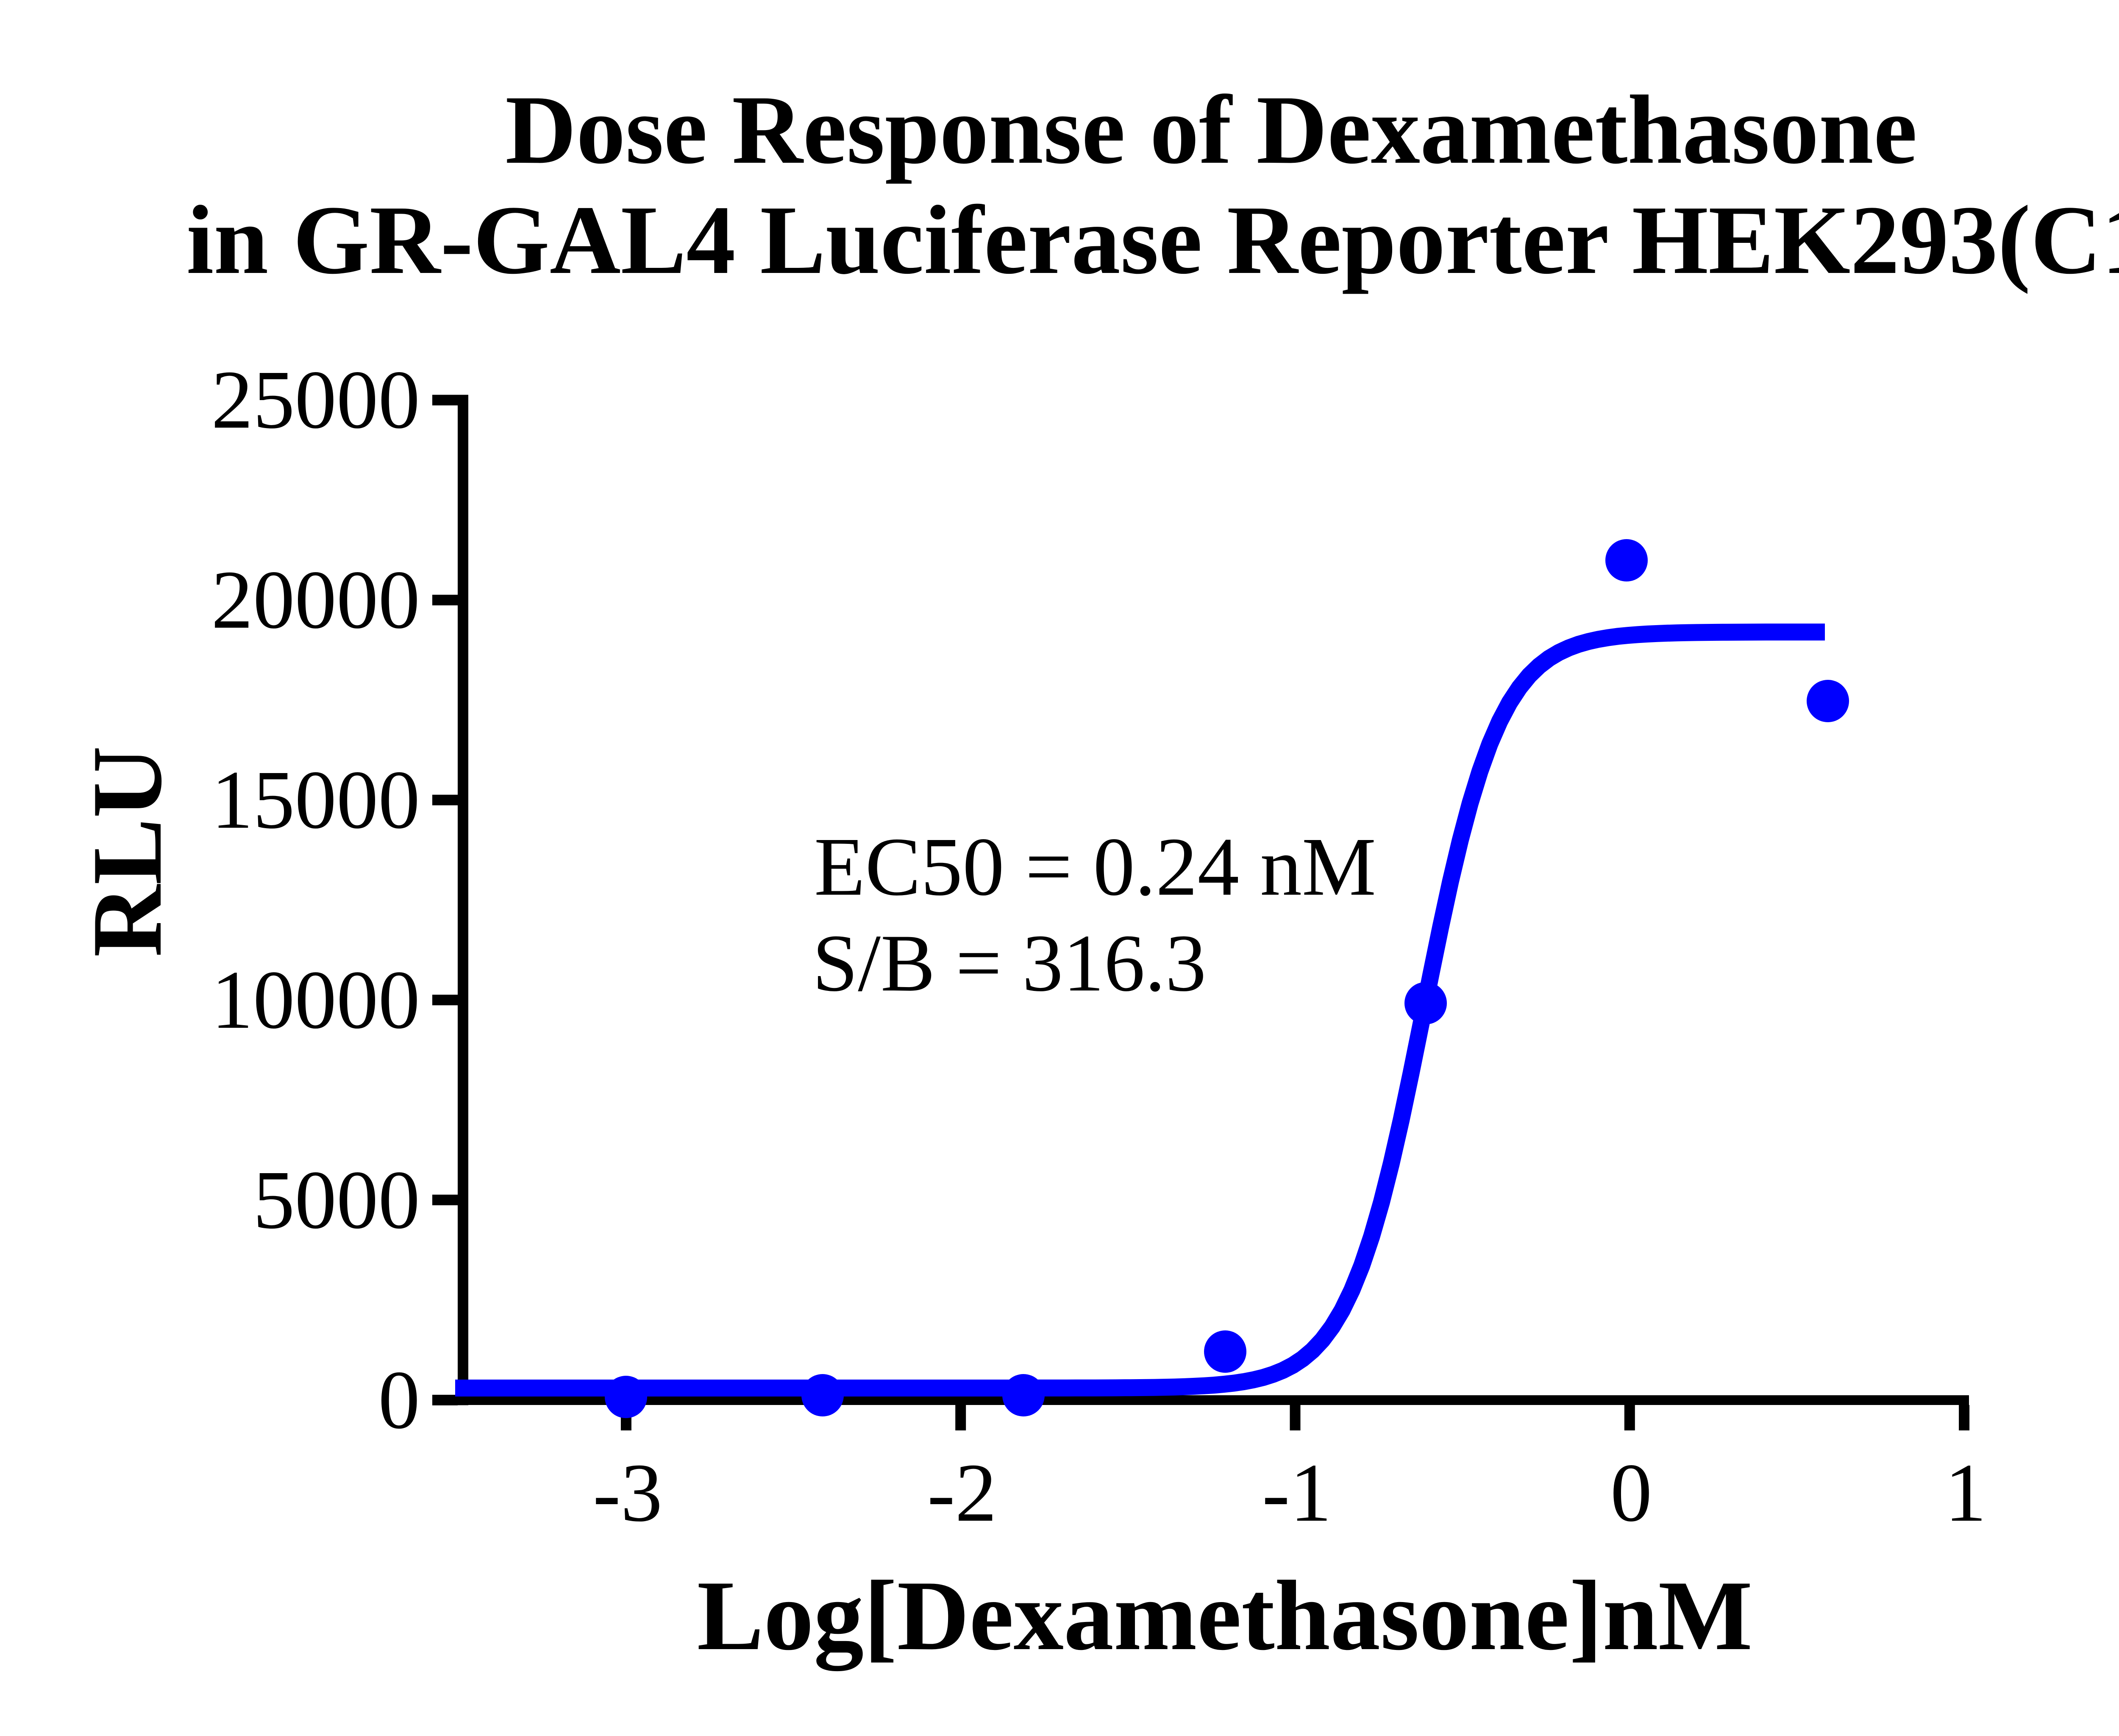 This screenshot has width=2119, height=1736. What do you see at coordinates (1225, 1616) in the screenshot?
I see `svg-text: Log[Dexamethasone]nM` at bounding box center [1225, 1616].